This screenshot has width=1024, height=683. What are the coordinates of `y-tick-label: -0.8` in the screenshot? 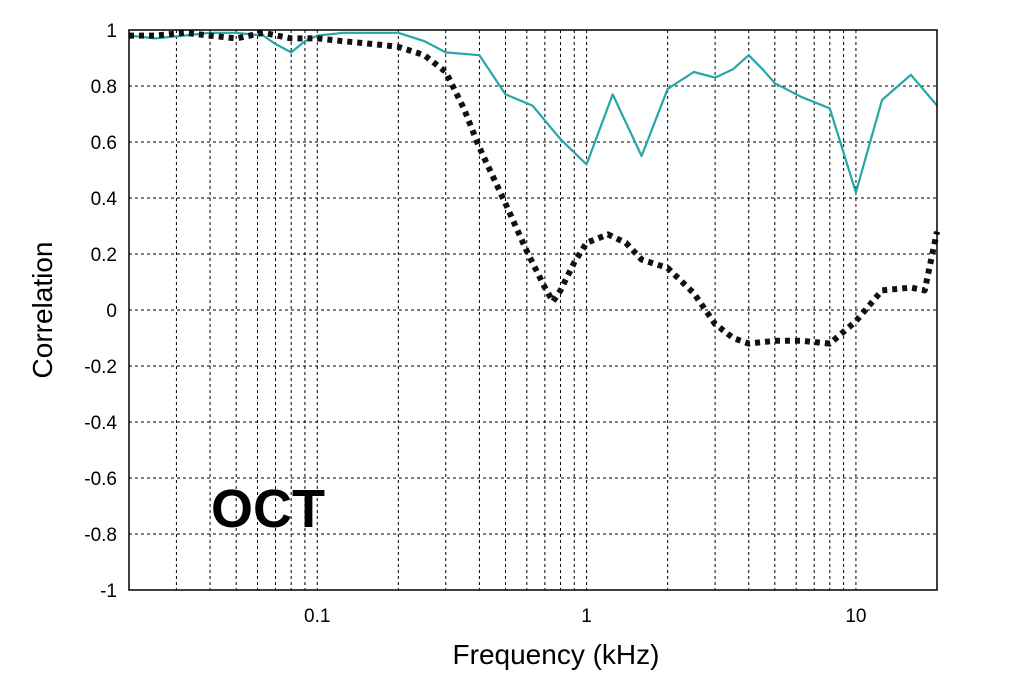 It's located at (100, 535).